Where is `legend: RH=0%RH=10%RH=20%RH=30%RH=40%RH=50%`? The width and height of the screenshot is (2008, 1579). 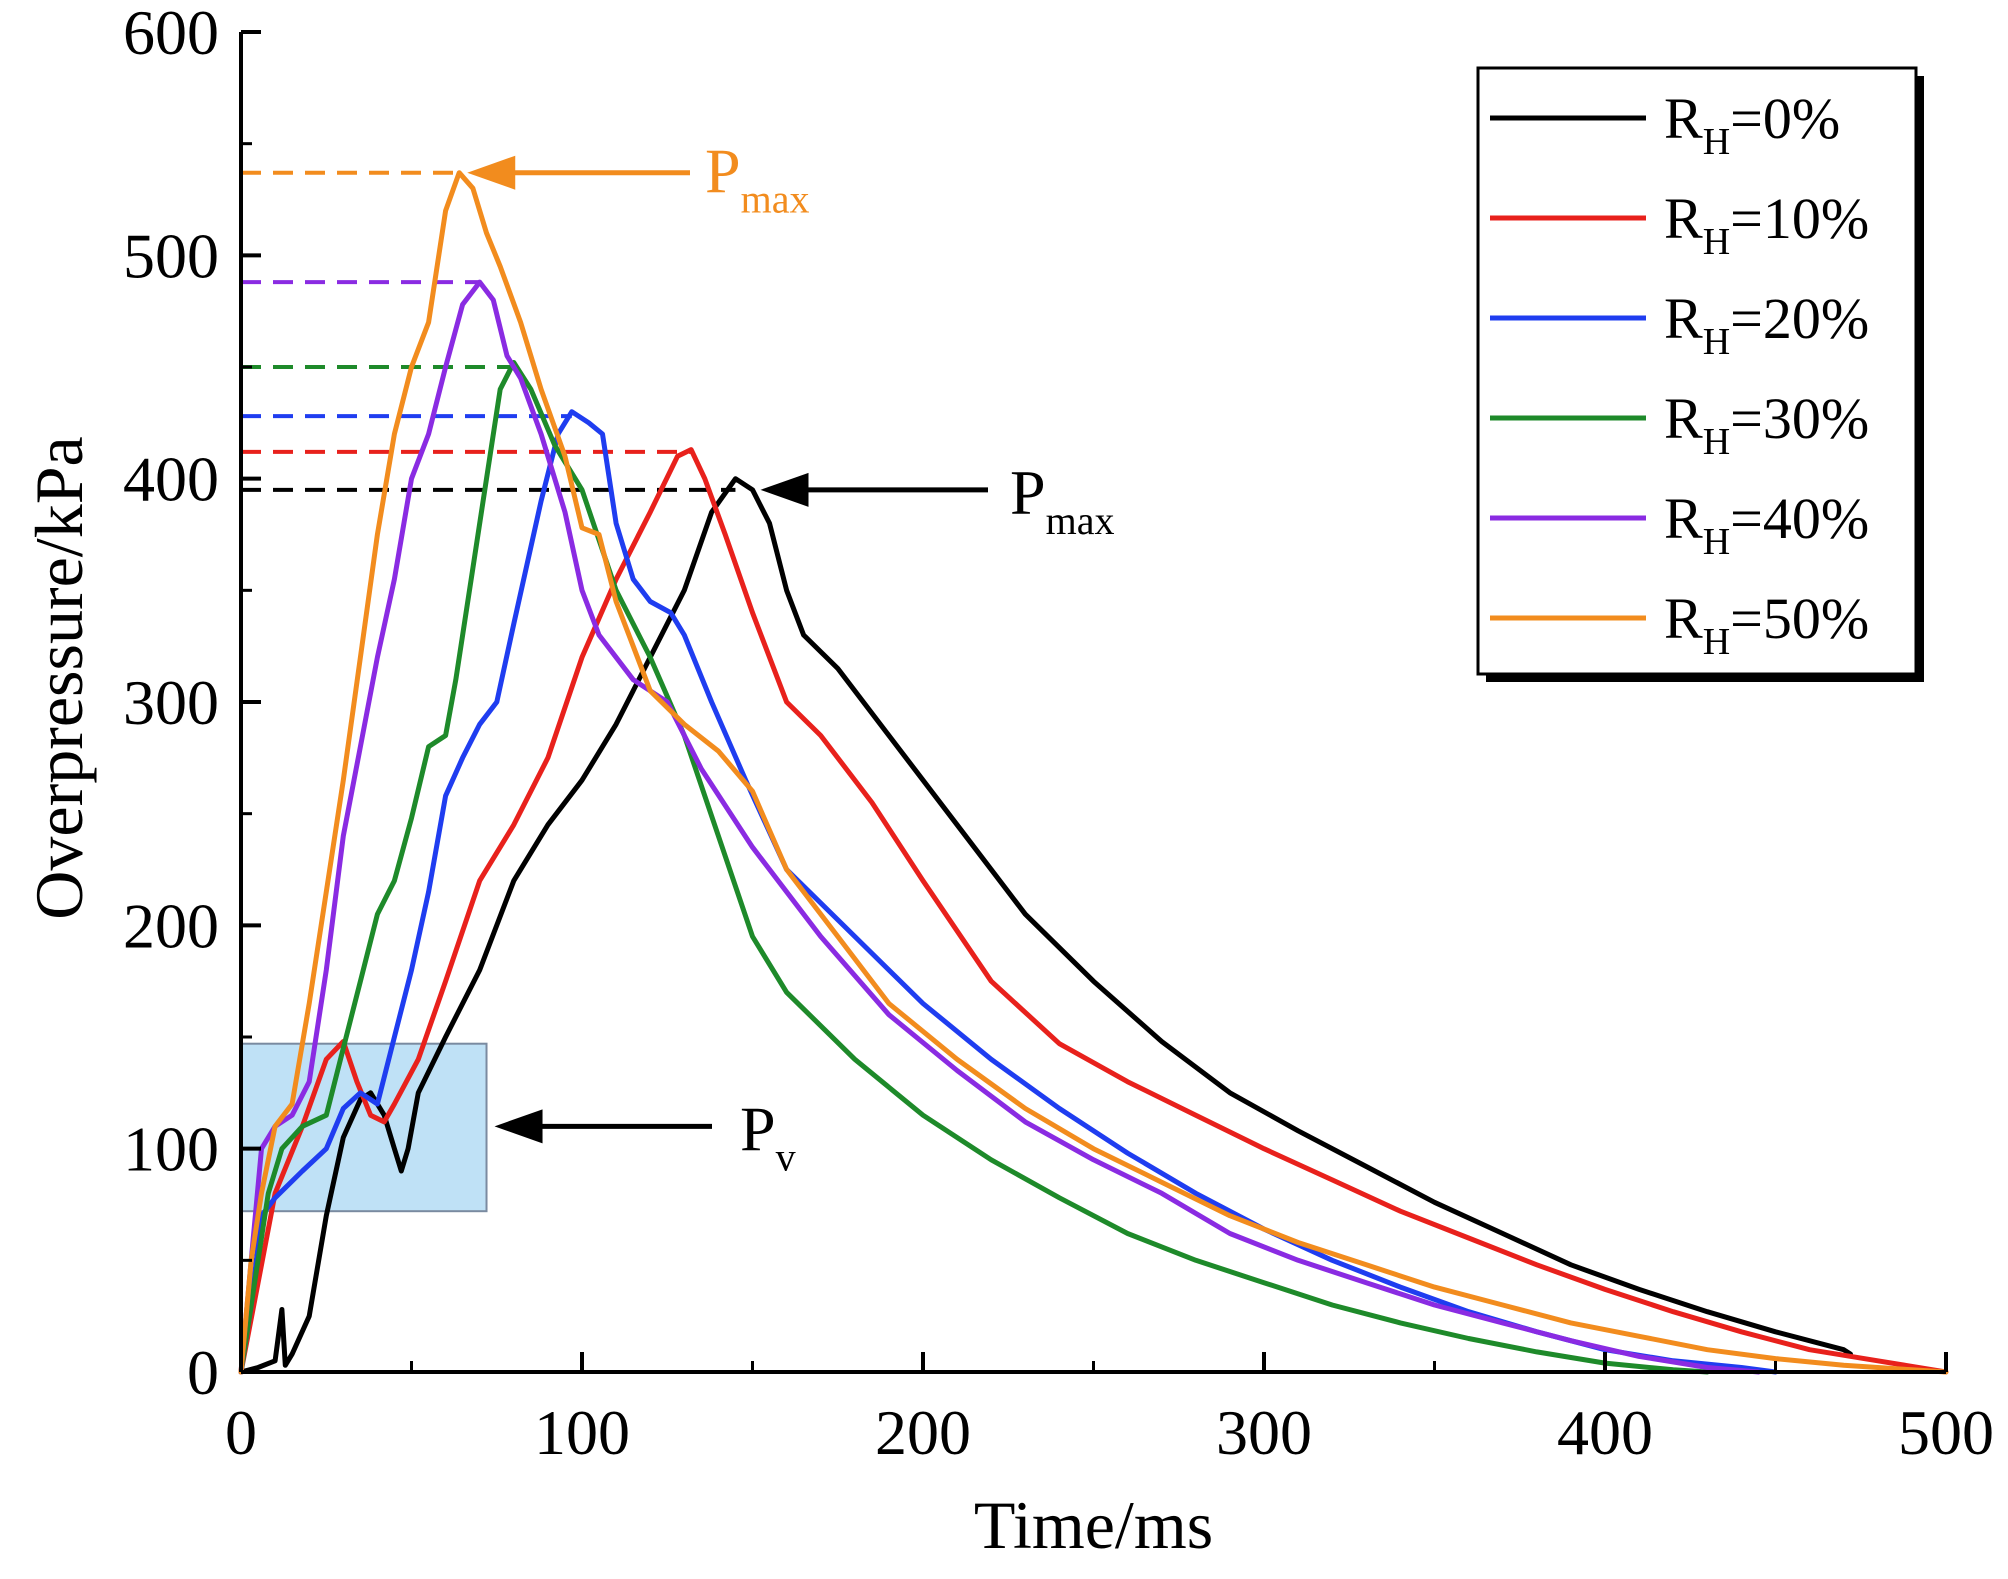 legend: RH=0%RH=10%RH=20%RH=30%RH=40%RH=50% is located at coordinates (1700, 374).